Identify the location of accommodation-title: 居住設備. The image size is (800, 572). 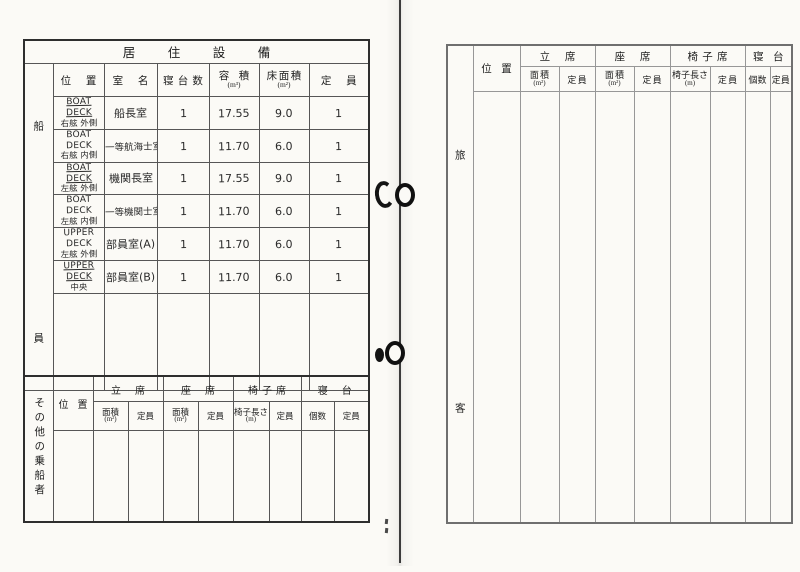
(212, 53).